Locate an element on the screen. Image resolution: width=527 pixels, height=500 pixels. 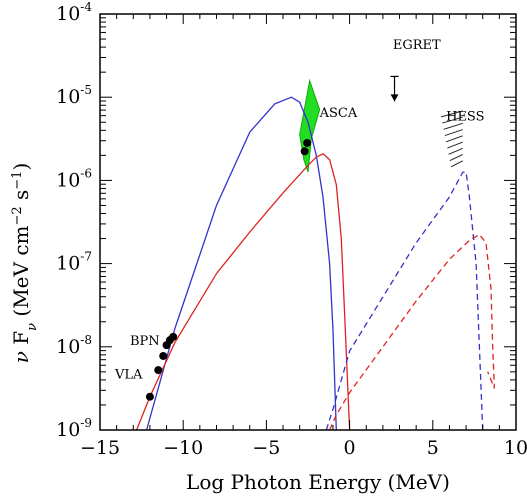
hess-label: HESS is located at coordinates (465, 116).